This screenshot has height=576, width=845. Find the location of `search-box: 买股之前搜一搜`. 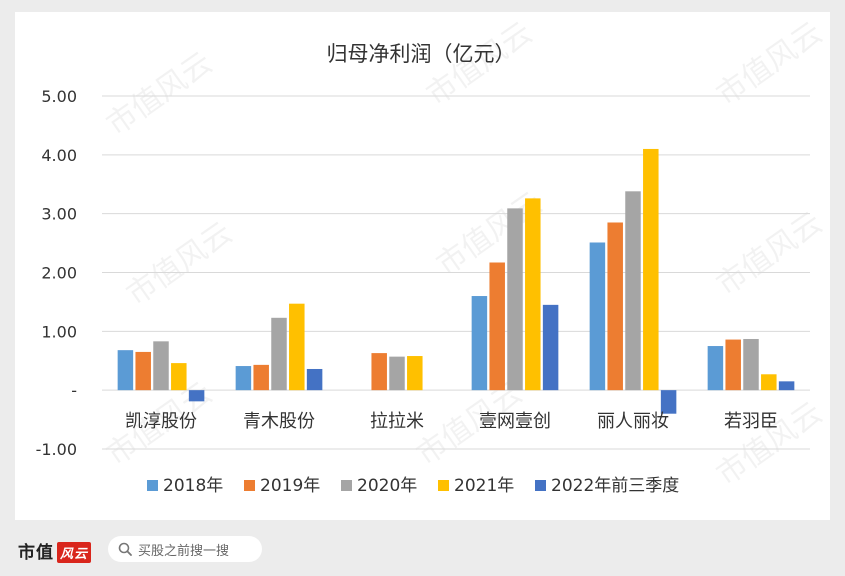

search-box: 买股之前搜一搜 is located at coordinates (185, 549).